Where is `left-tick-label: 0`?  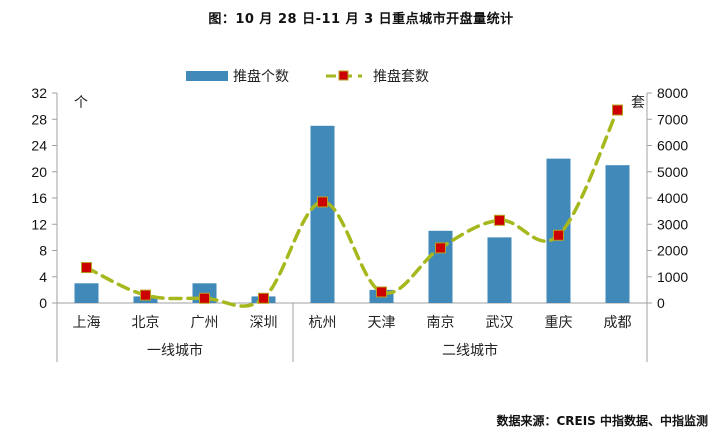 left-tick-label: 0 is located at coordinates (43, 303).